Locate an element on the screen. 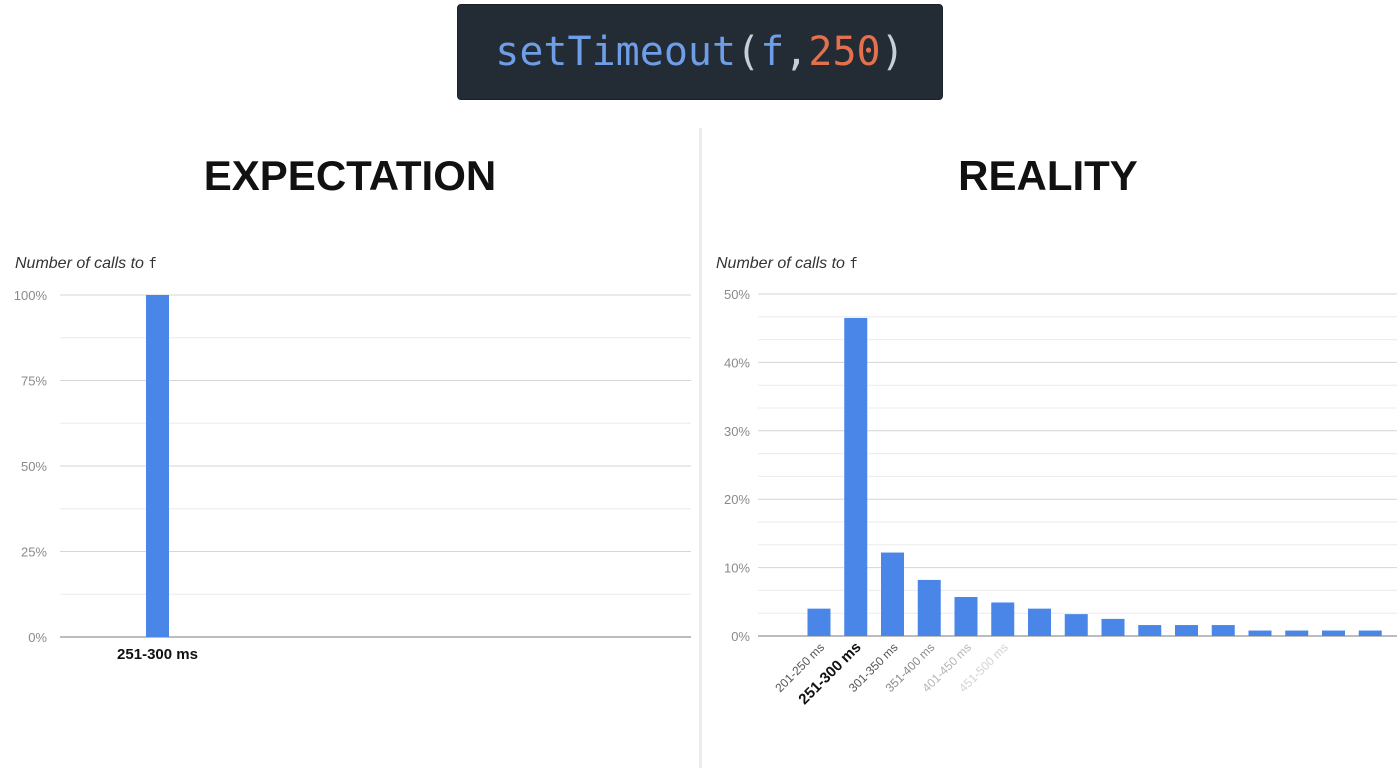  expectation-subtitle-code: f is located at coordinates (152, 264).